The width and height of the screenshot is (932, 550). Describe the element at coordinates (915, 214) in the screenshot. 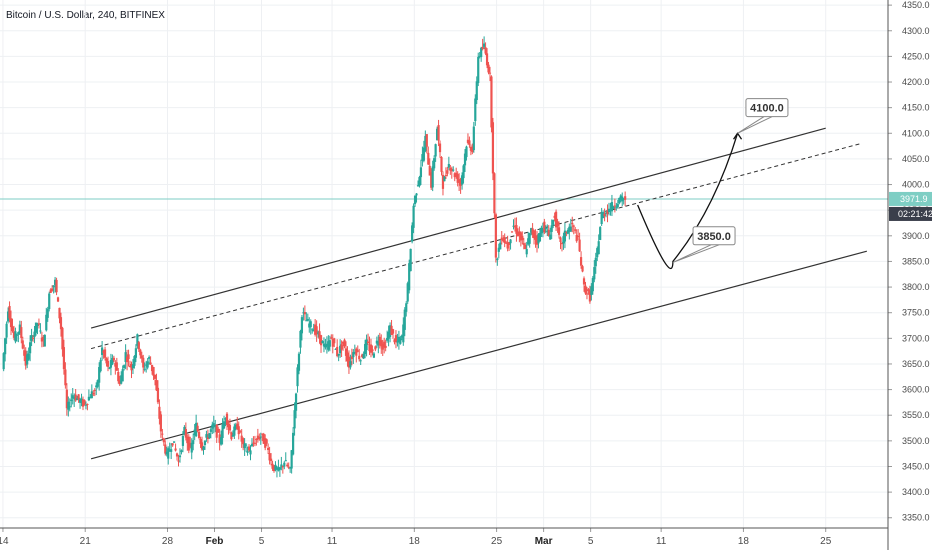

I see `countdown-value: 02:21:42` at that location.